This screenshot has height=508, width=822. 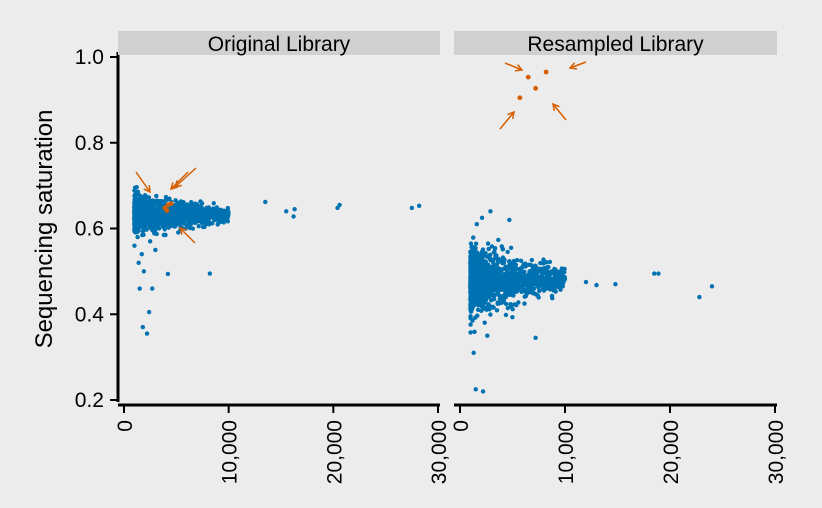 What do you see at coordinates (776, 452) in the screenshot?
I see `x-tick-label: 30,000` at bounding box center [776, 452].